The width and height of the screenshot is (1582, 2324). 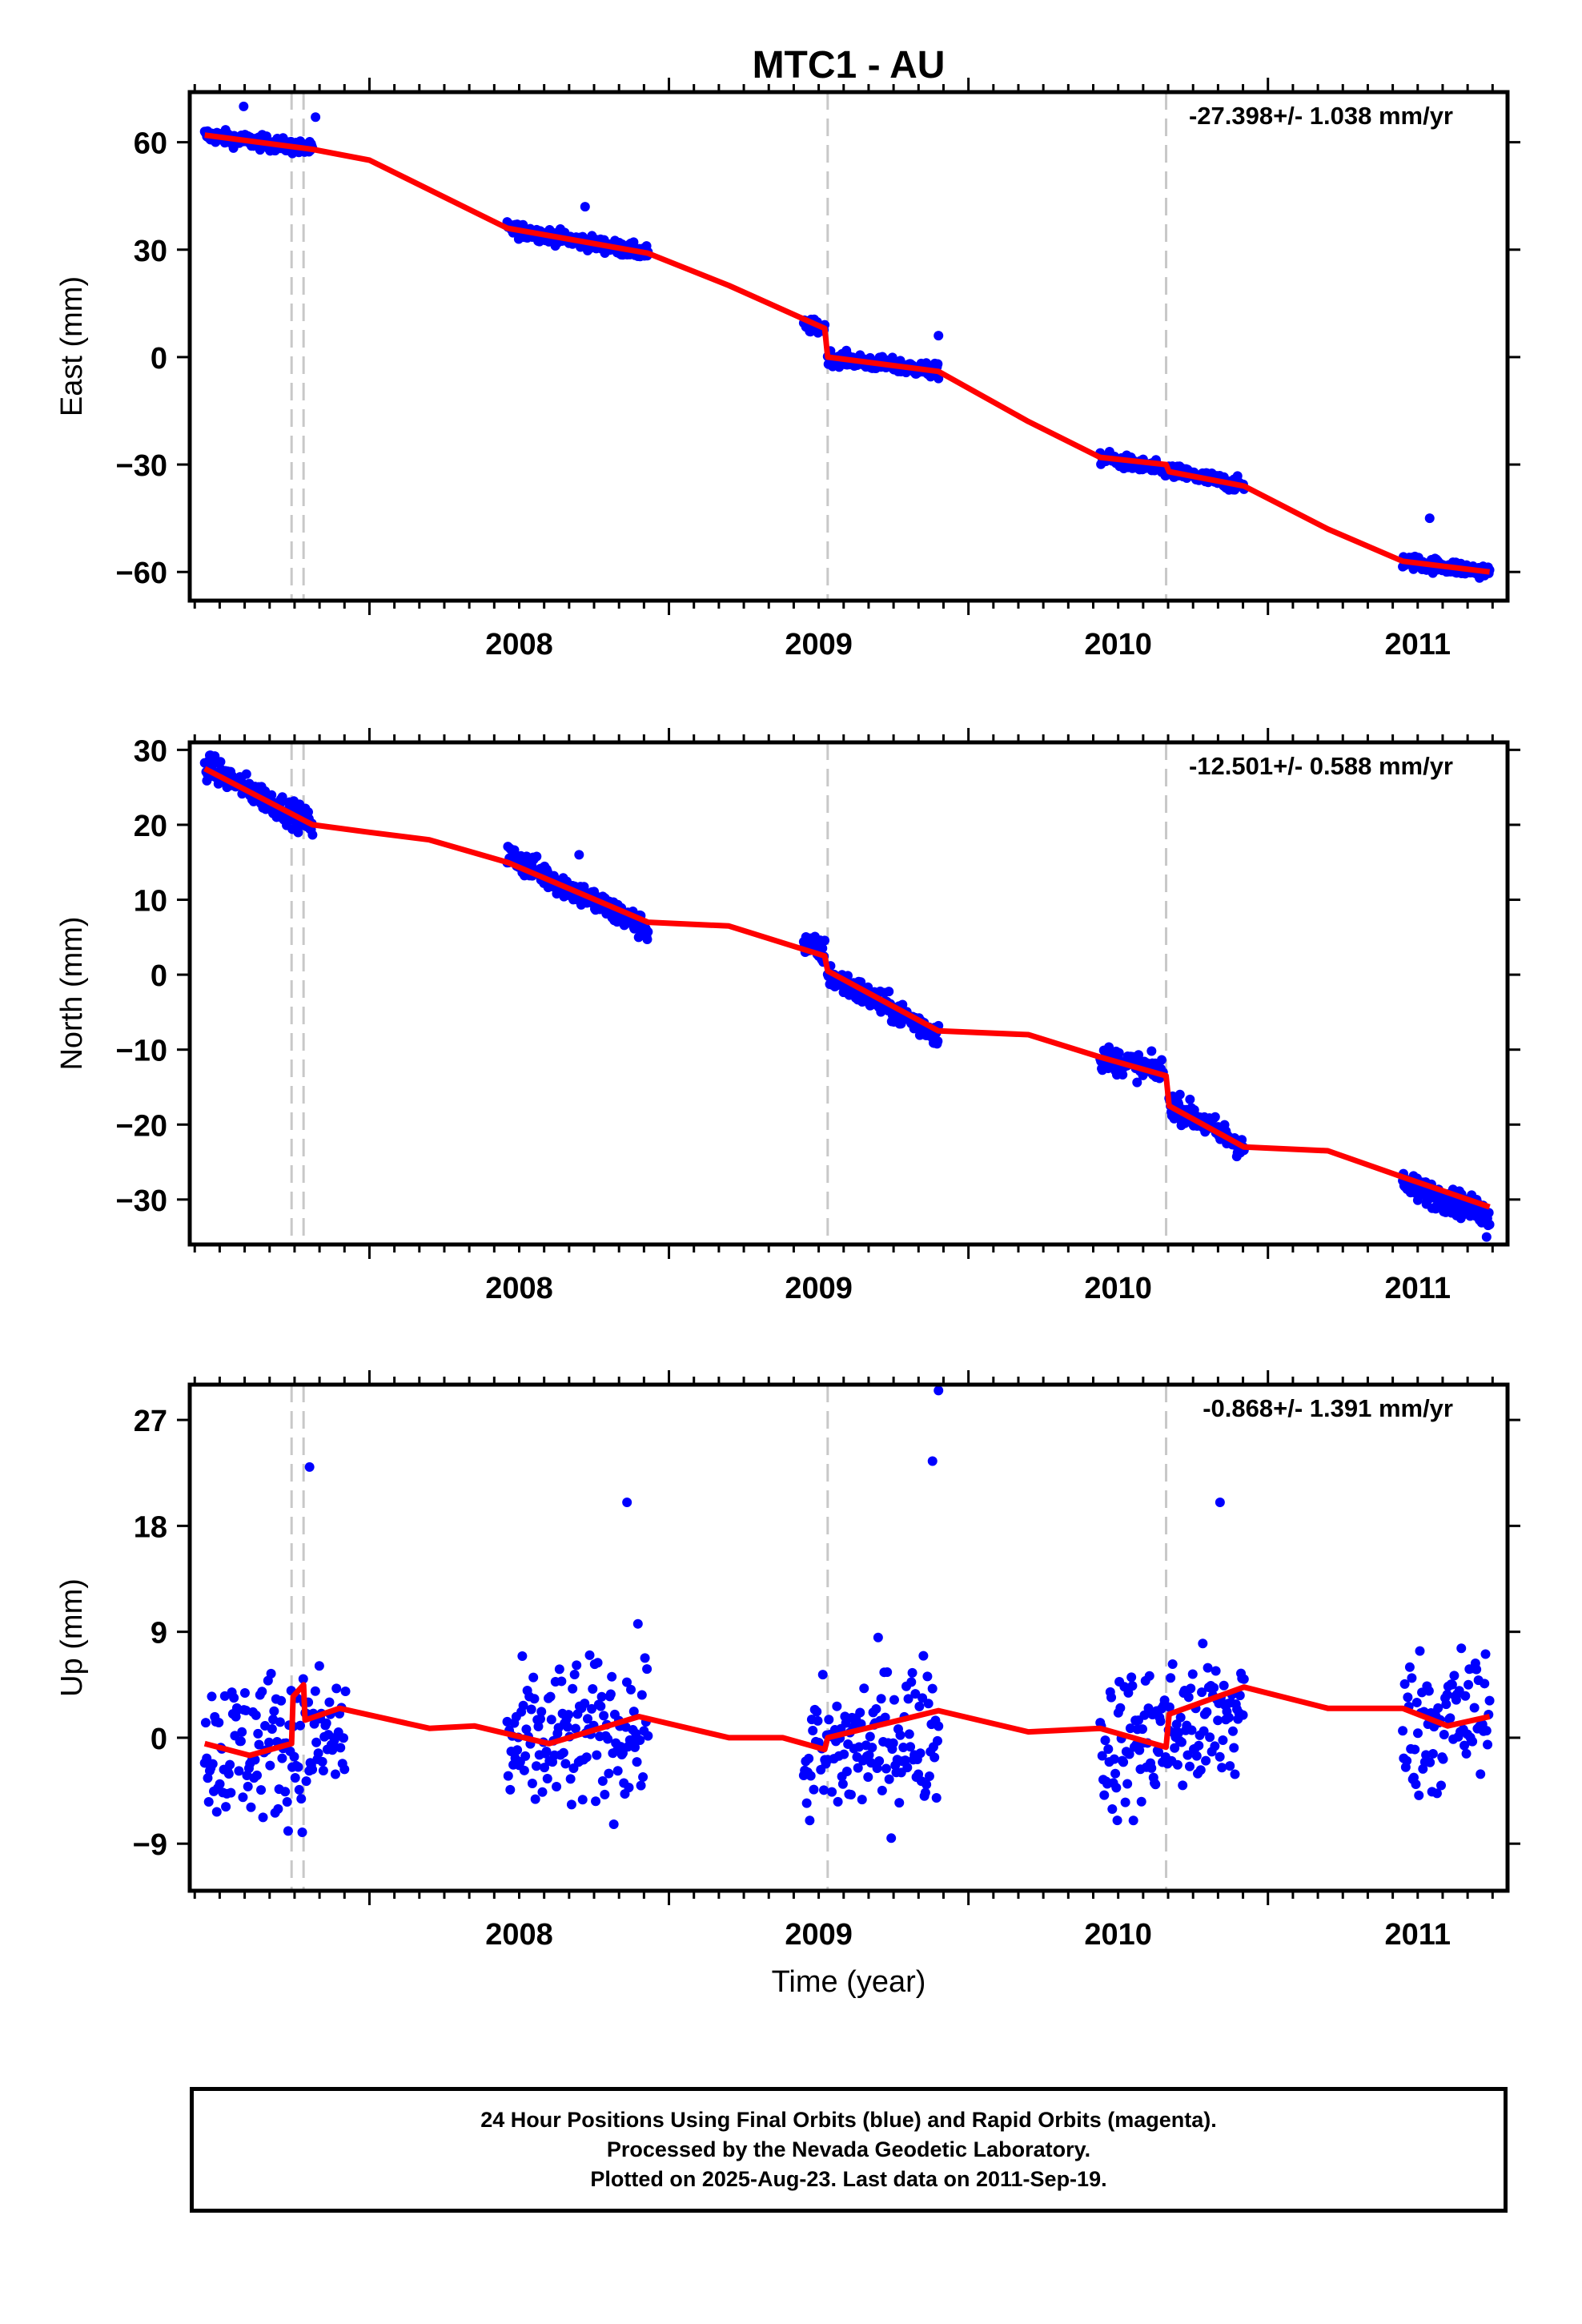 I want to click on y-tick-label: 27, so click(x=151, y=1421).